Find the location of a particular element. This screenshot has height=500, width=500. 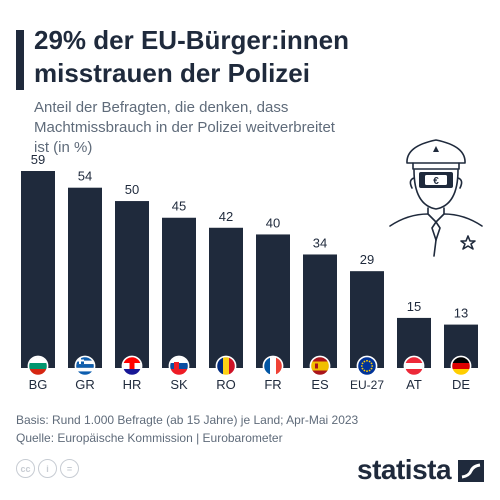

bar-hr is located at coordinates (132, 284).